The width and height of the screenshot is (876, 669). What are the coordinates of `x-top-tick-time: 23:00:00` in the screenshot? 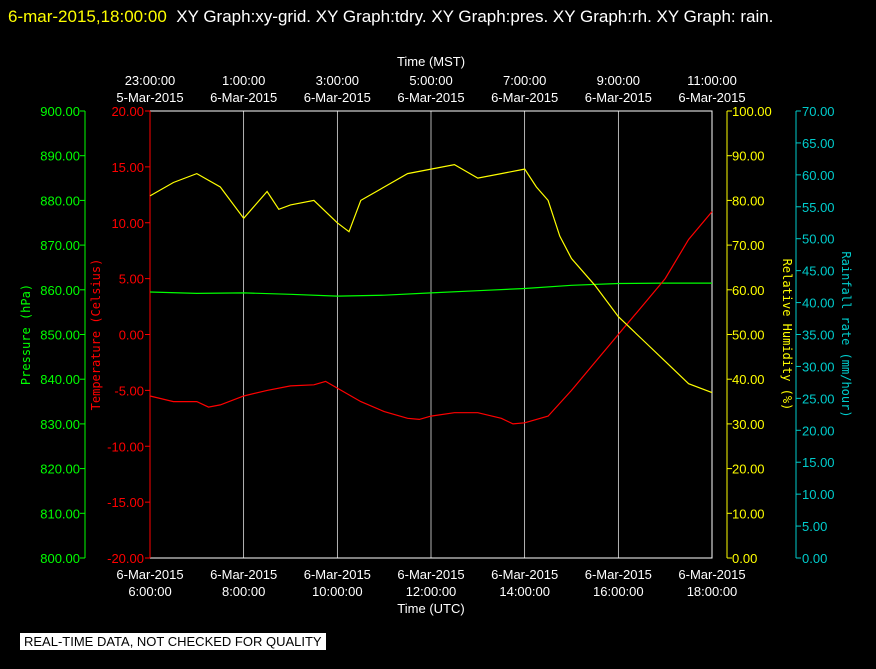 It's located at (150, 80).